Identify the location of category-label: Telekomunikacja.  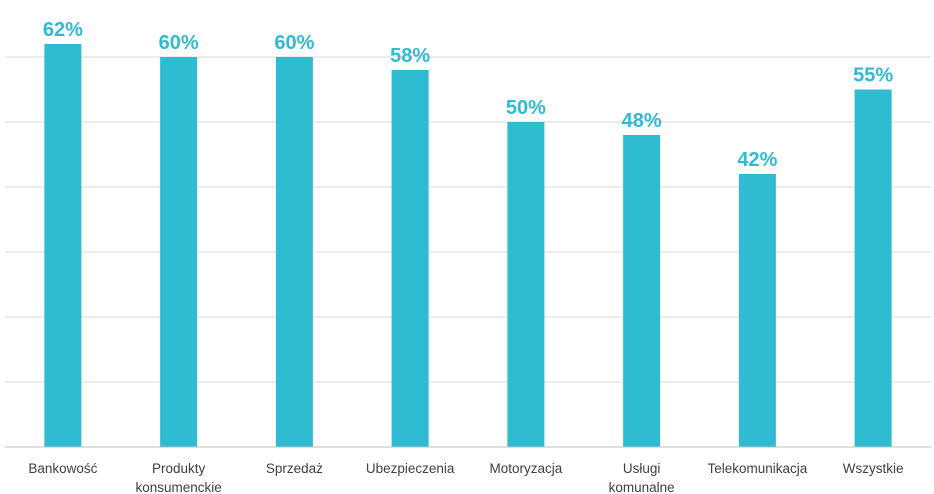
(757, 468).